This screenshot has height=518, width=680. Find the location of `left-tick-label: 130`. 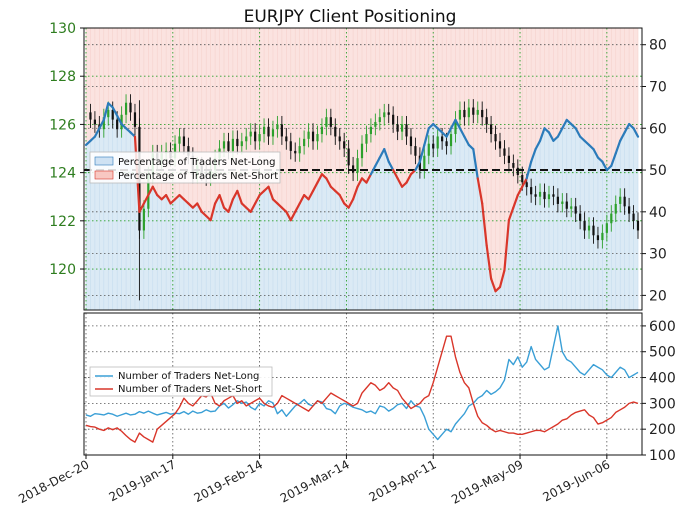

left-tick-label: 130 is located at coordinates (62, 29).